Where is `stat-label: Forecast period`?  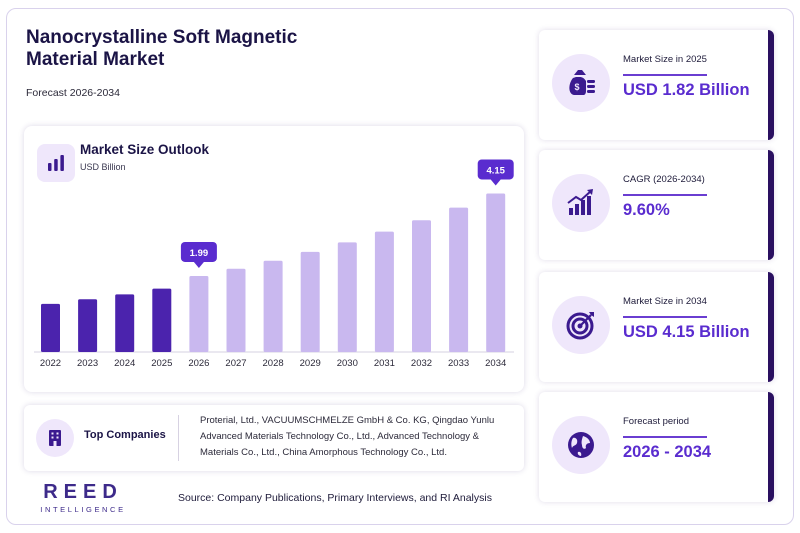
stat-label: Forecast period is located at coordinates (656, 421).